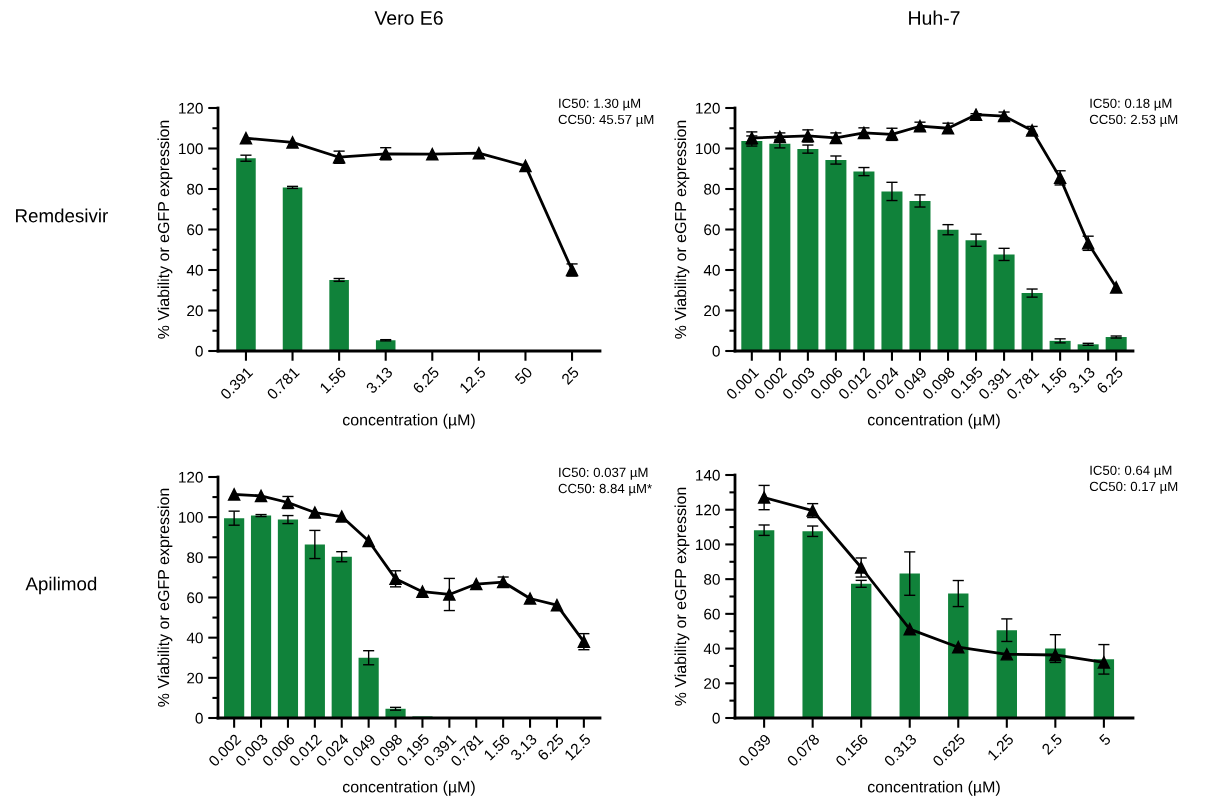  I want to click on x-tick-label: 25, so click(570, 375).